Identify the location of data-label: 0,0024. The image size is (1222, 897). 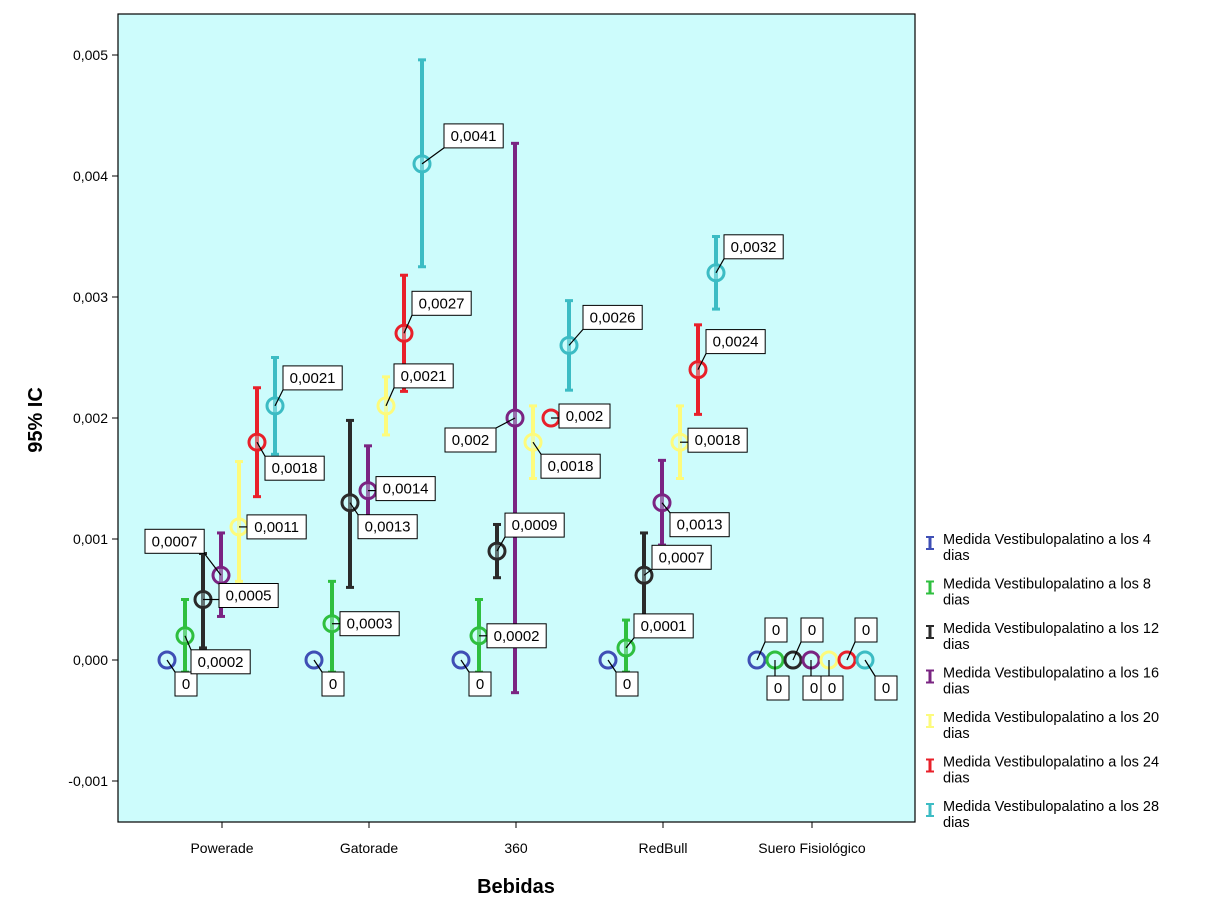
(736, 342).